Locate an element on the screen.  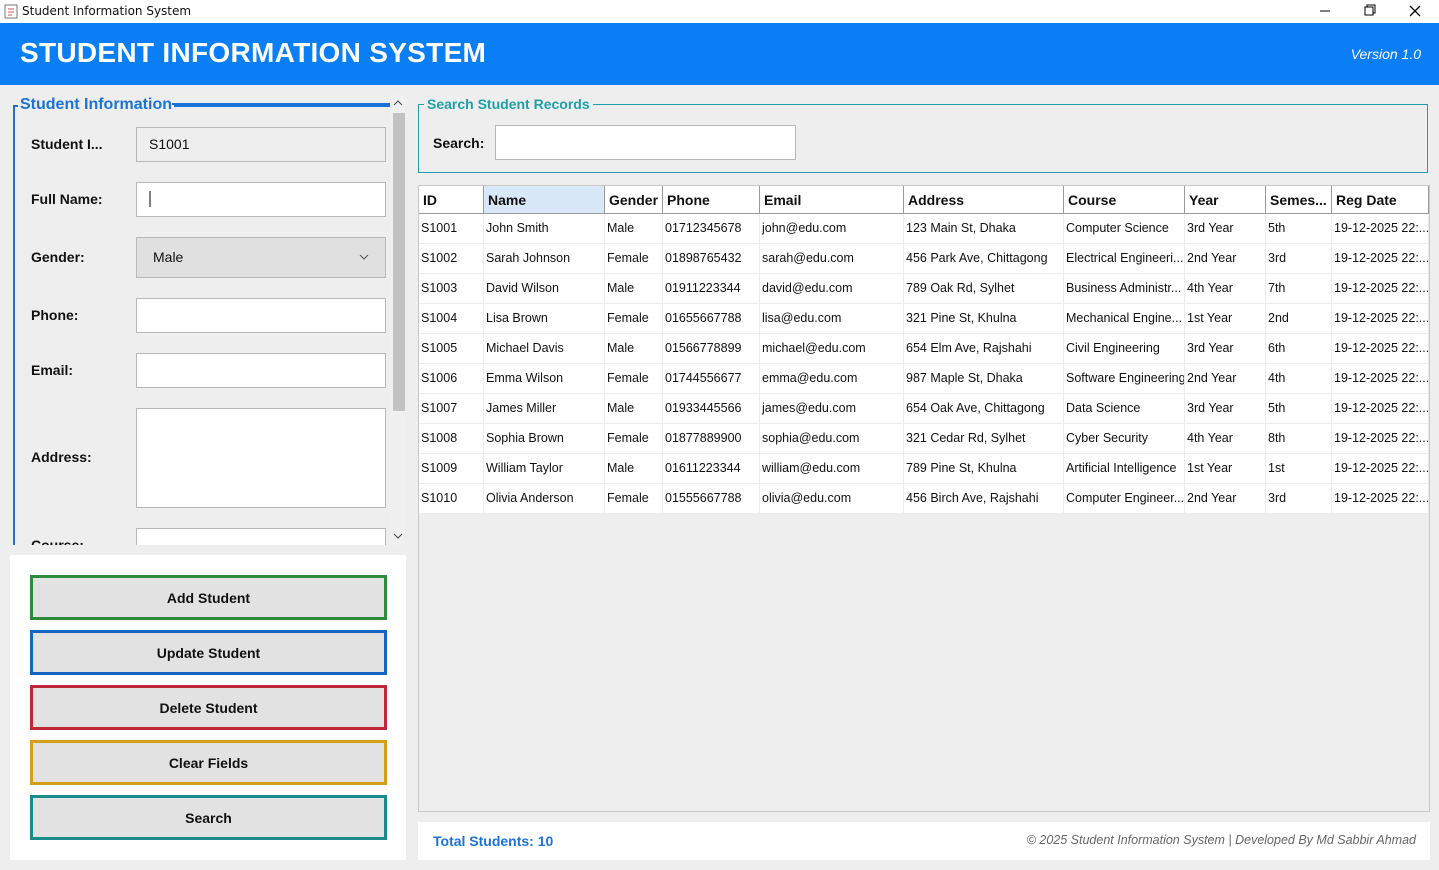
table-cell: 4th is located at coordinates (1299, 379).